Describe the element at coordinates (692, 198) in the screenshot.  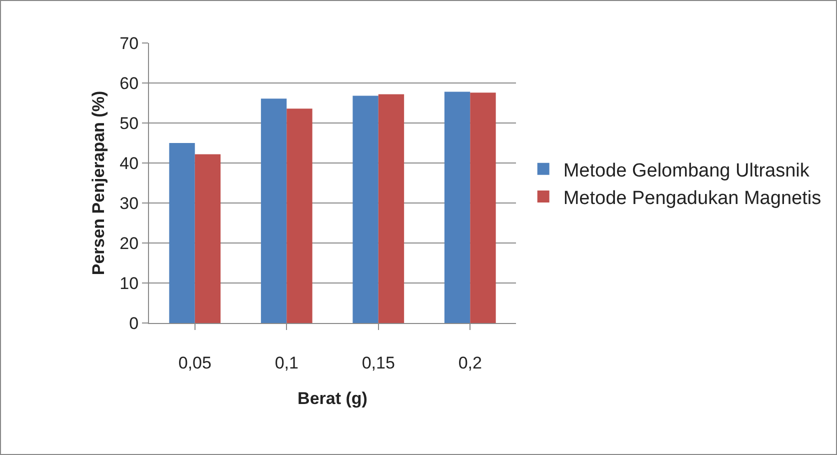
I see `legend-label: Metode Pengadukan Magnetis` at that location.